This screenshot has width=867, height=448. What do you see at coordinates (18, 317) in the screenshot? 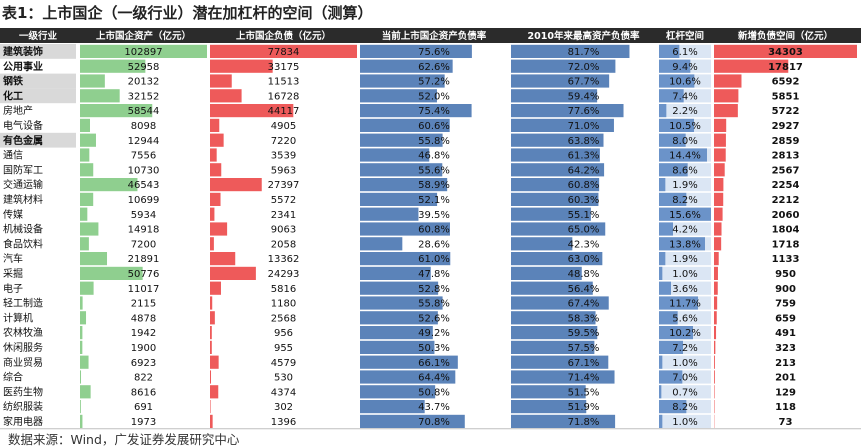
I see `industry-label: 计算机` at bounding box center [18, 317].